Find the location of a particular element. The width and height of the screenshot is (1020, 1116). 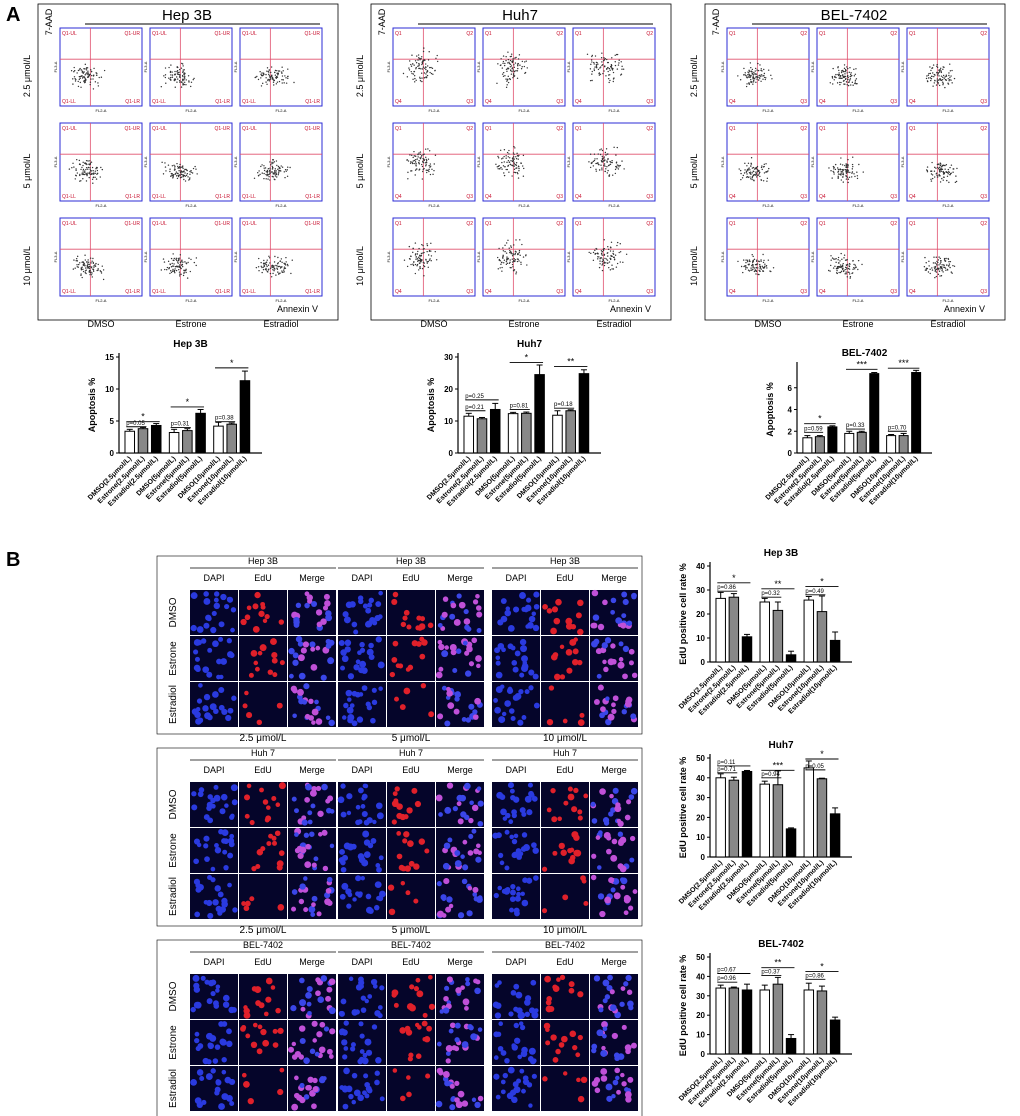

edu-concentration-label: 2.5 μmol/L is located at coordinates (263, 738).